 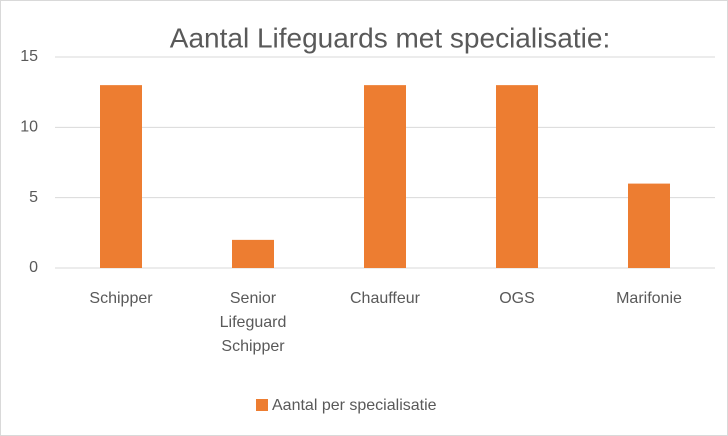 What do you see at coordinates (33, 267) in the screenshot?
I see `y-tick-label: 0` at bounding box center [33, 267].